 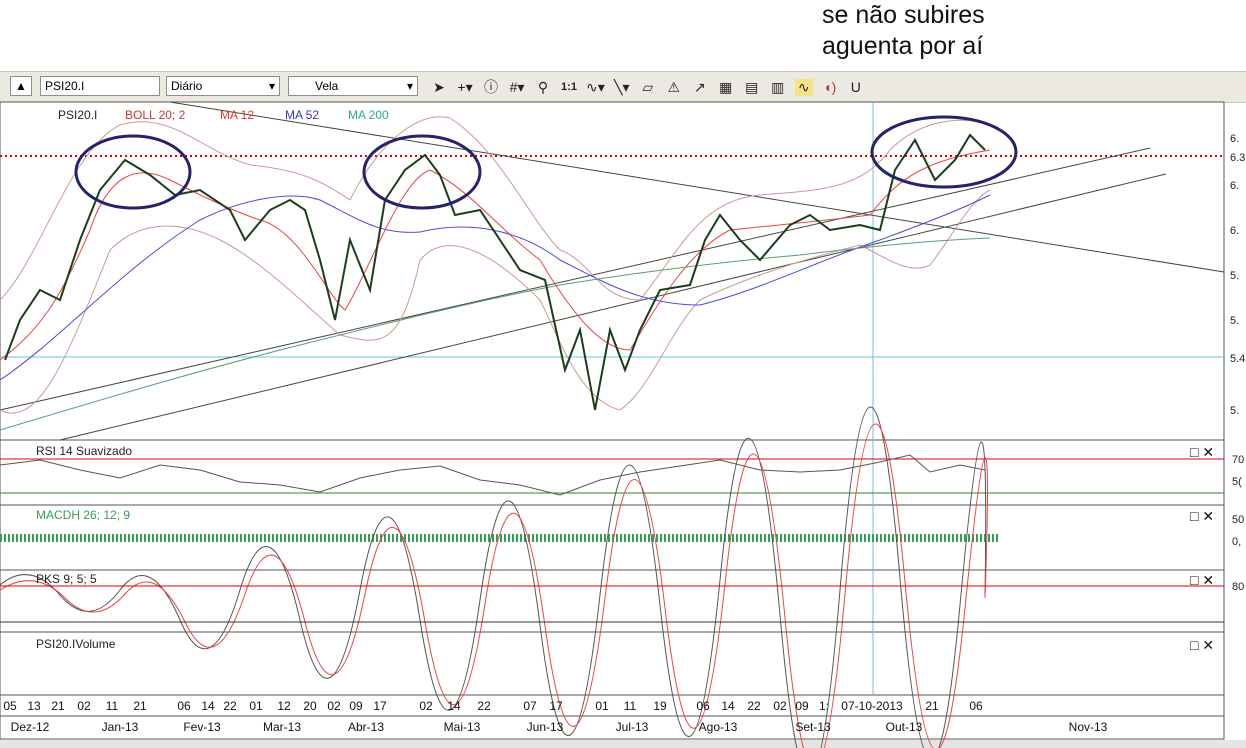 I want to click on date-axis, so click(x=612, y=717).